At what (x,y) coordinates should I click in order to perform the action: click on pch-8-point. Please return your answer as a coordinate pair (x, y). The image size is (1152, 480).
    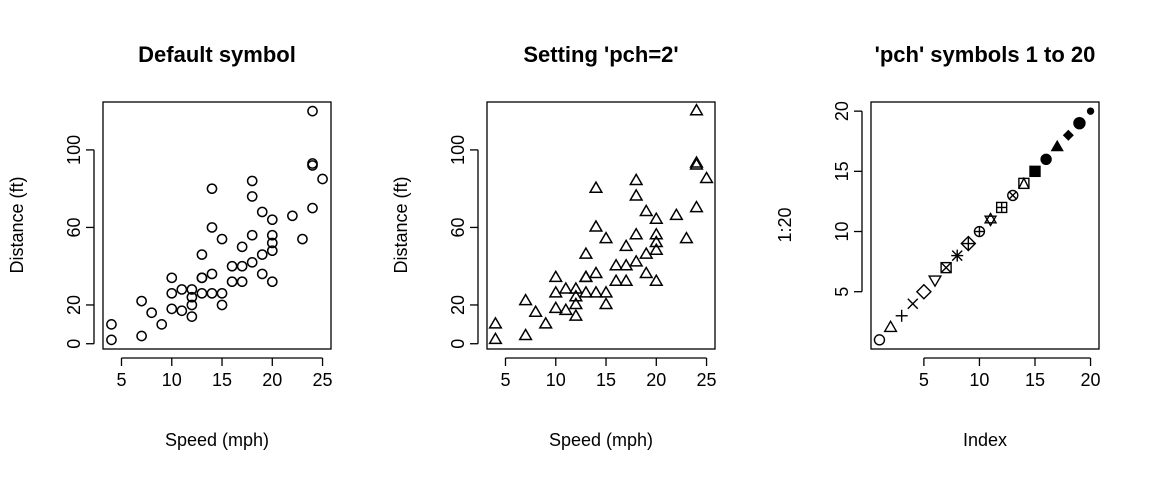
    Looking at the image, I should click on (957, 255).